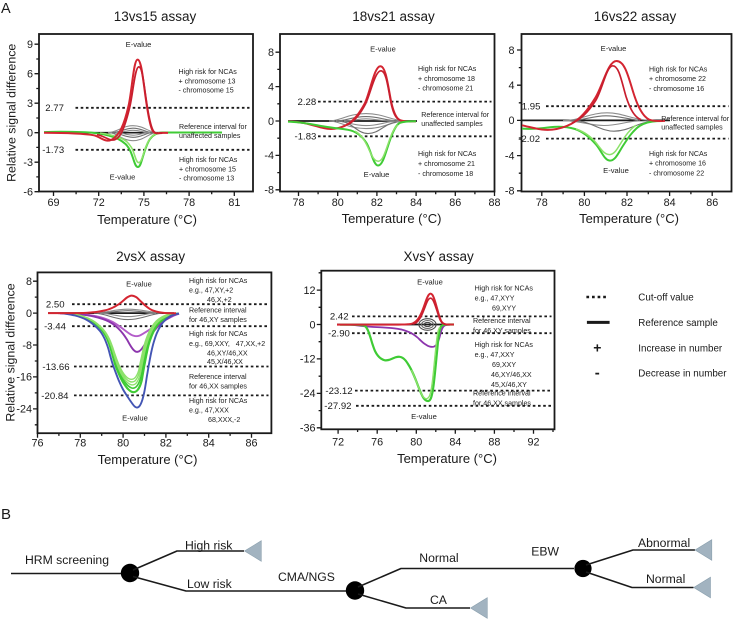 This screenshot has height=627, width=750. I want to click on svg-text: 76, so click(37, 444).